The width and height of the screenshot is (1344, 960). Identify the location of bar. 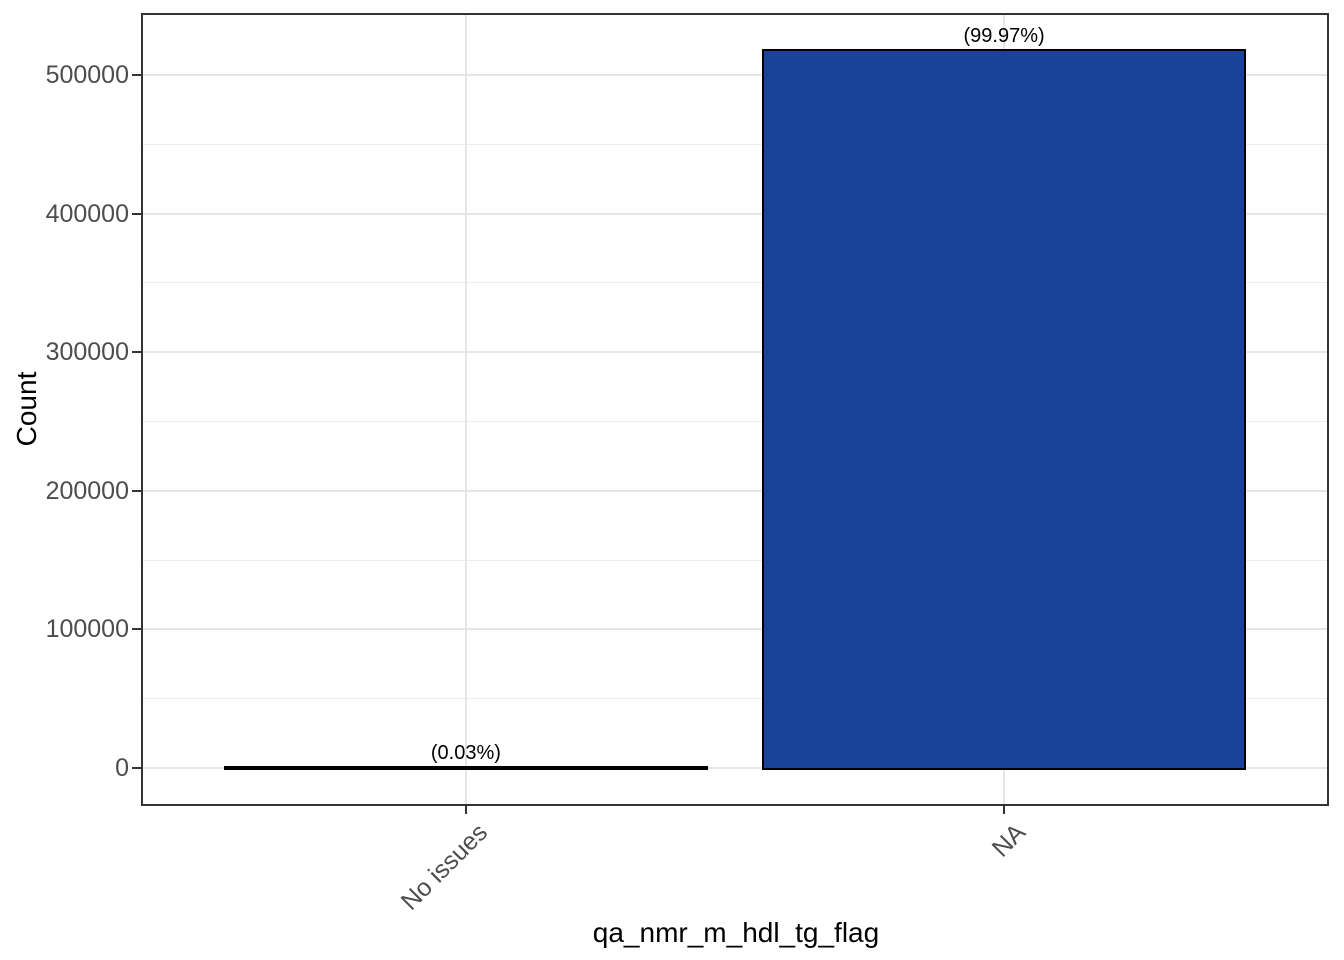
(466, 768).